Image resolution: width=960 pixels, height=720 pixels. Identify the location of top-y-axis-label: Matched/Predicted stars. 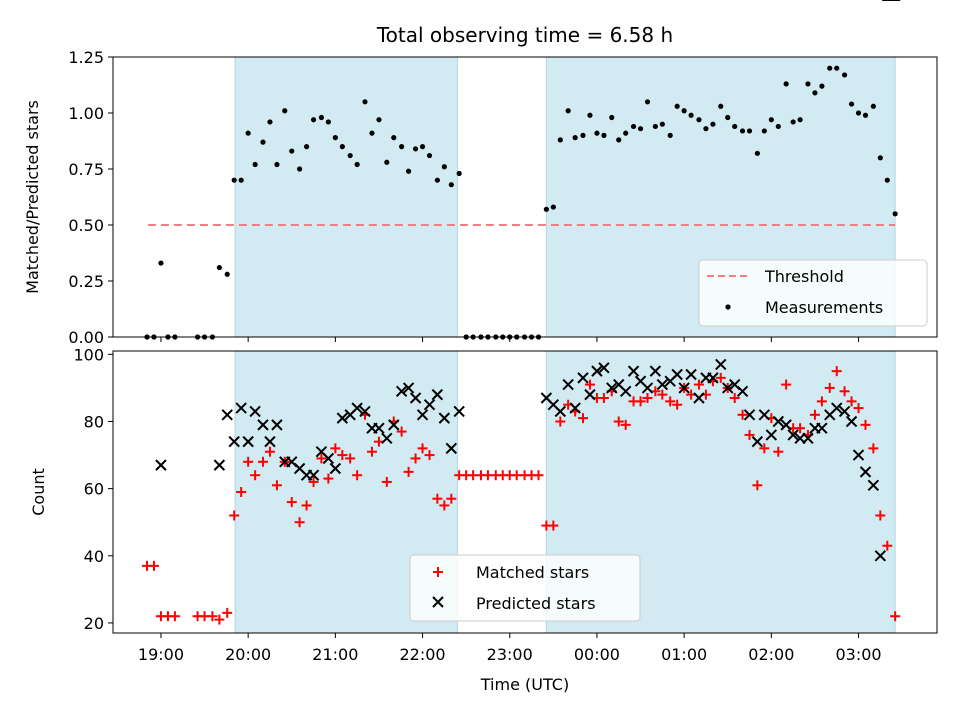
(32, 197).